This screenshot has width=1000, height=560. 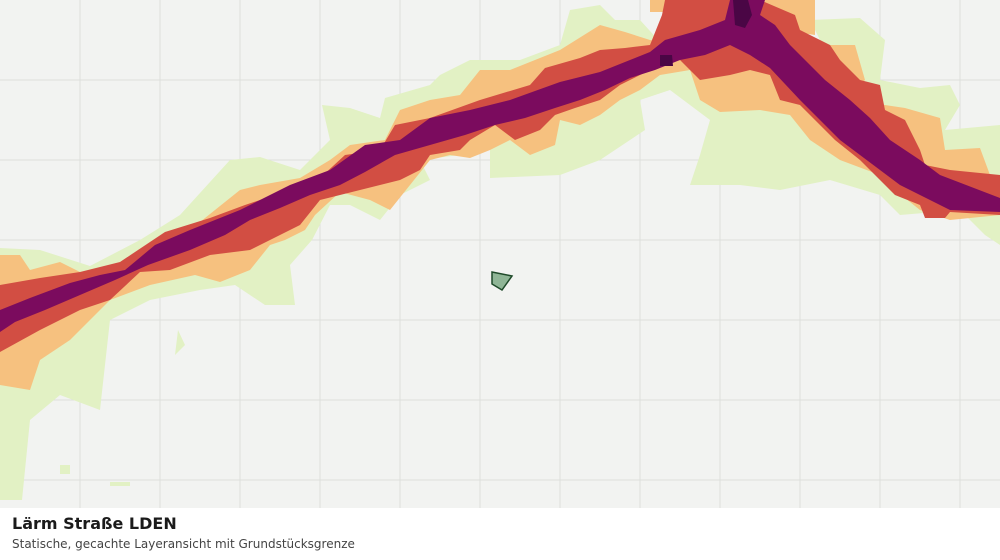 What do you see at coordinates (502, 281) in the screenshot?
I see `parcel-boundary` at bounding box center [502, 281].